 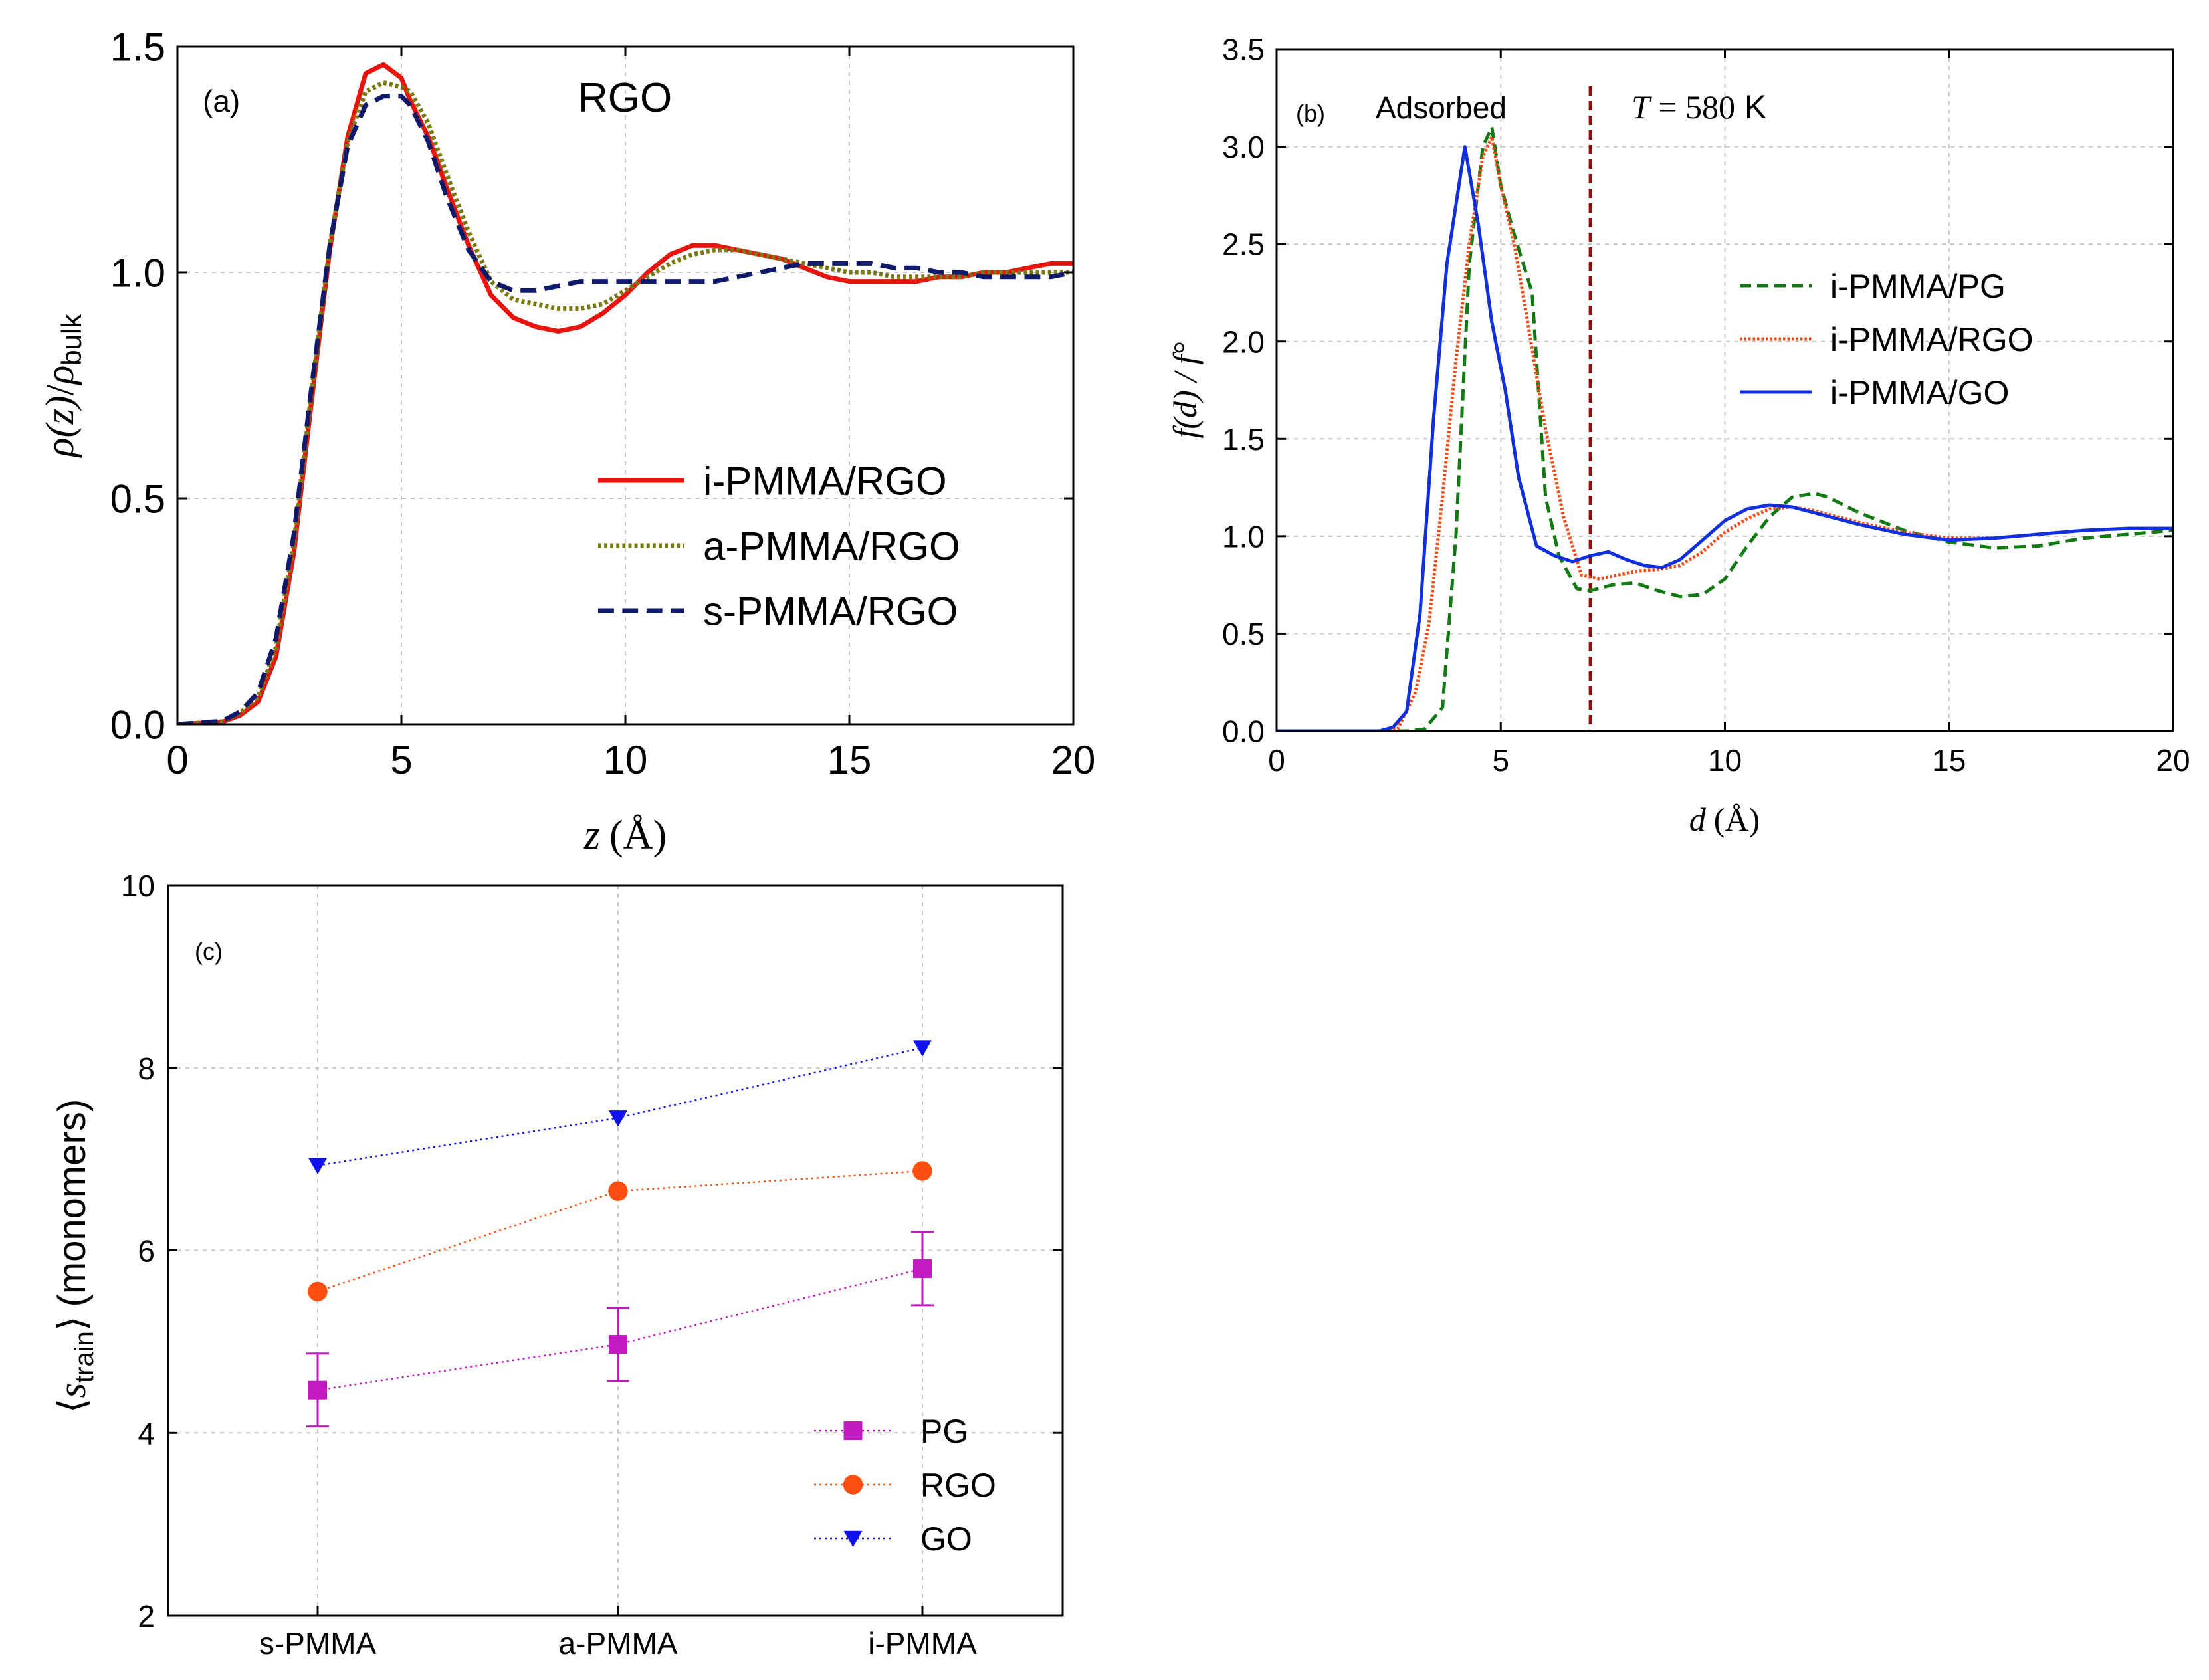 I want to click on panel-b-xlabel-var: d, so click(x=1698, y=819).